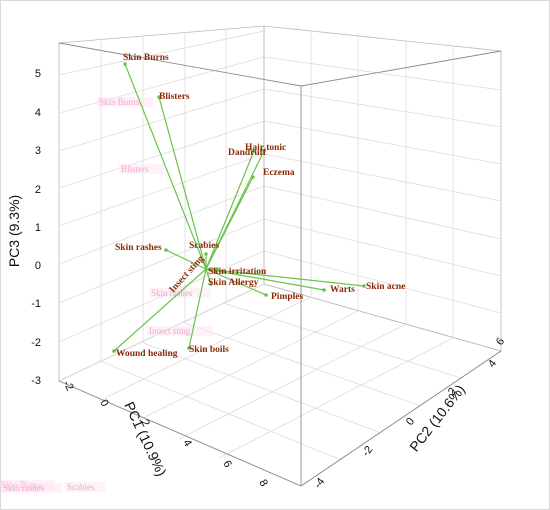  Describe the element at coordinates (186, 443) in the screenshot. I see `pc1-tick-label: 4` at that location.